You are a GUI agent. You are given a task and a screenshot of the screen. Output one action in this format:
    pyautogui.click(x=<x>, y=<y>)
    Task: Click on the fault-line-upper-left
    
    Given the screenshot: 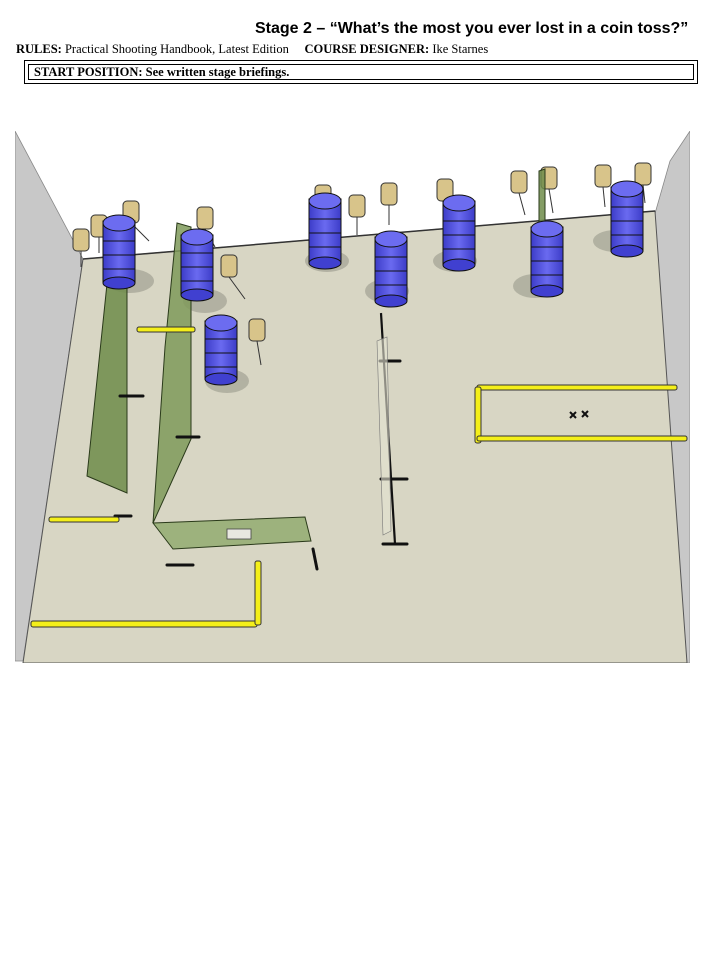 What is the action you would take?
    pyautogui.click(x=166, y=329)
    